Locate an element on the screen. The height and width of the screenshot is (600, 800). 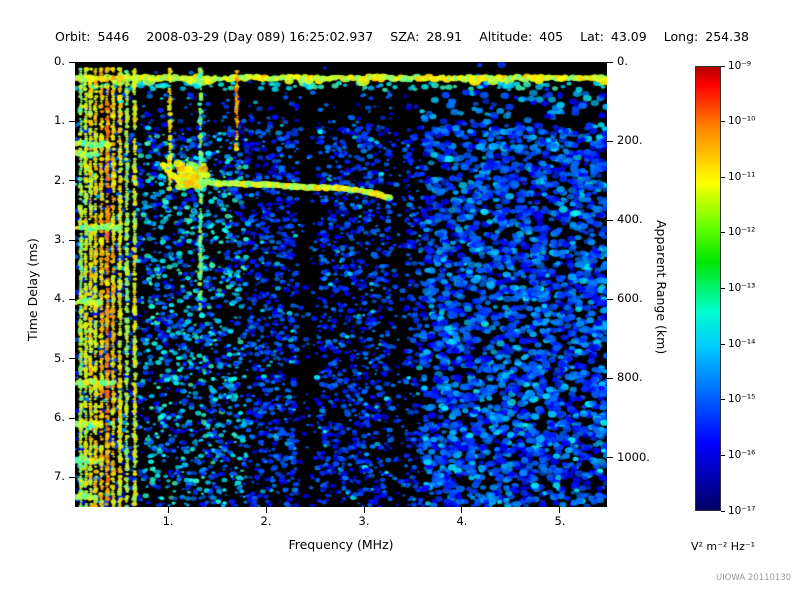
field-label: SZA: is located at coordinates (405, 36).